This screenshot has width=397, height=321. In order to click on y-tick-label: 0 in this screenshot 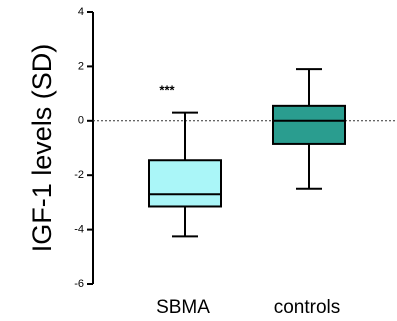, I will do `click(81, 121)`.